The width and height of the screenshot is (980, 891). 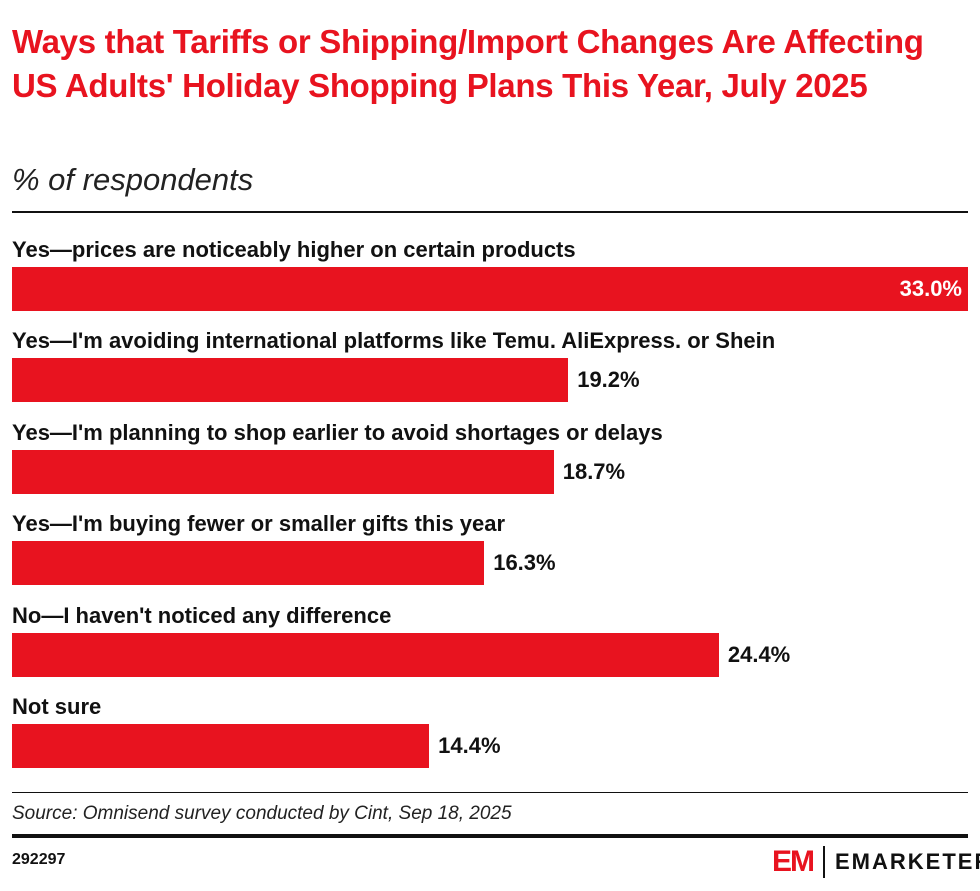 What do you see at coordinates (490, 212) in the screenshot?
I see `top-divider` at bounding box center [490, 212].